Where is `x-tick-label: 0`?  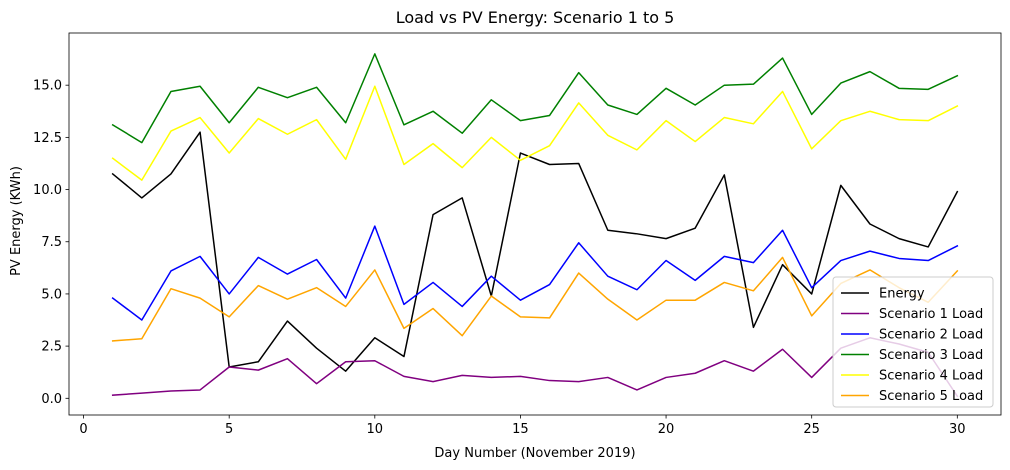 x-tick-label: 0 is located at coordinates (83, 429).